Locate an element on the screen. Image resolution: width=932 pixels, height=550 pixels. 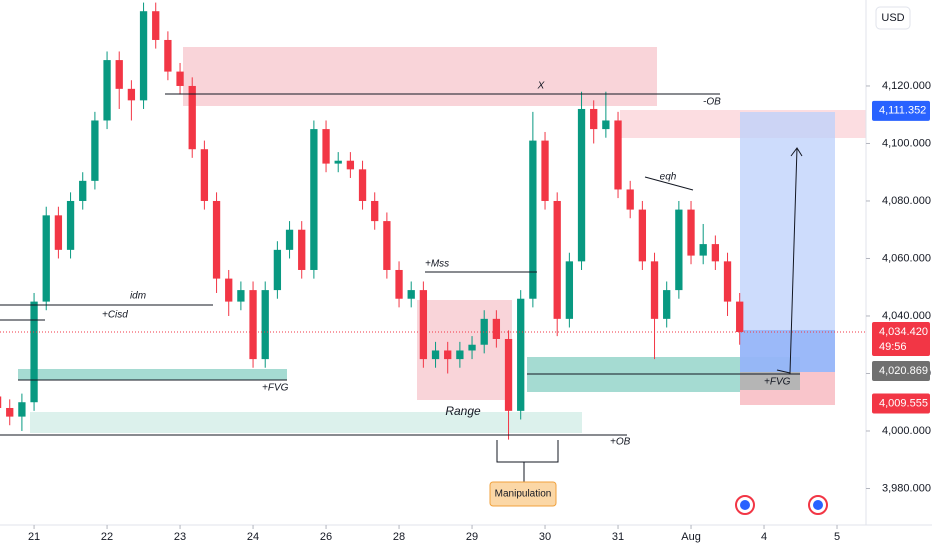
entry-zone is located at coordinates (787, 351).